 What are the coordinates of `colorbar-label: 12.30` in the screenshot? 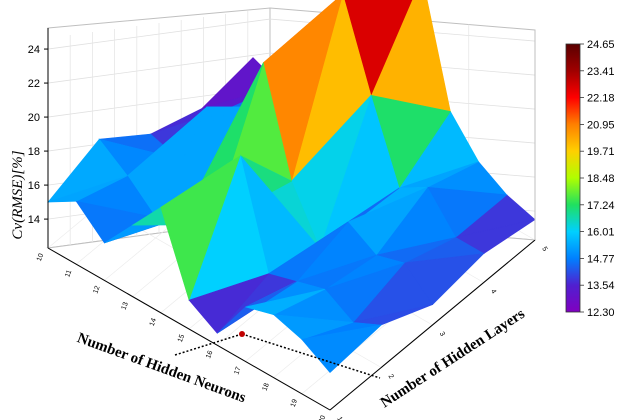 It's located at (601, 313).